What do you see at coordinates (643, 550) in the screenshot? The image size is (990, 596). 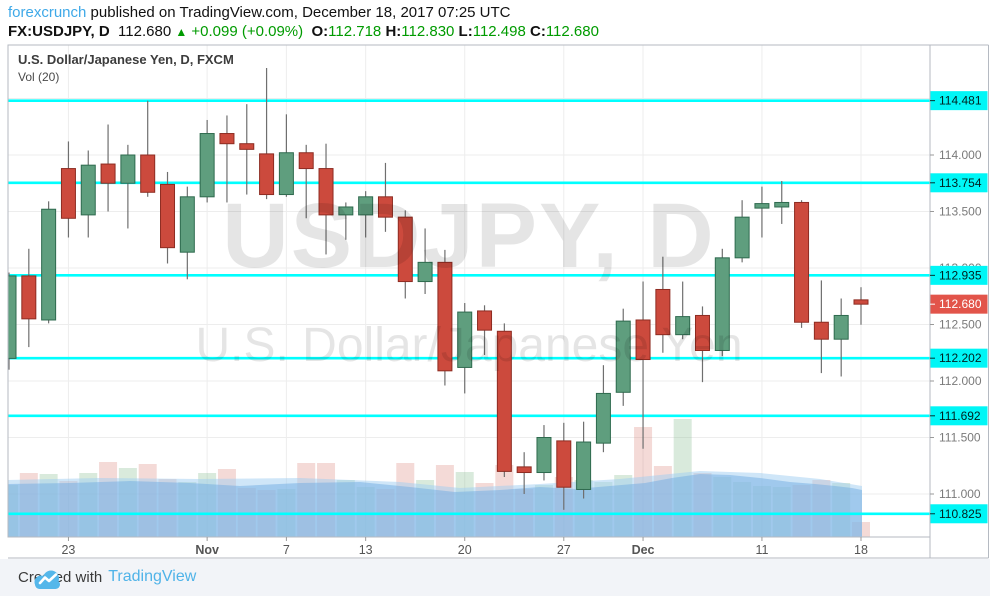 I see `time-tick-label: Dec` at bounding box center [643, 550].